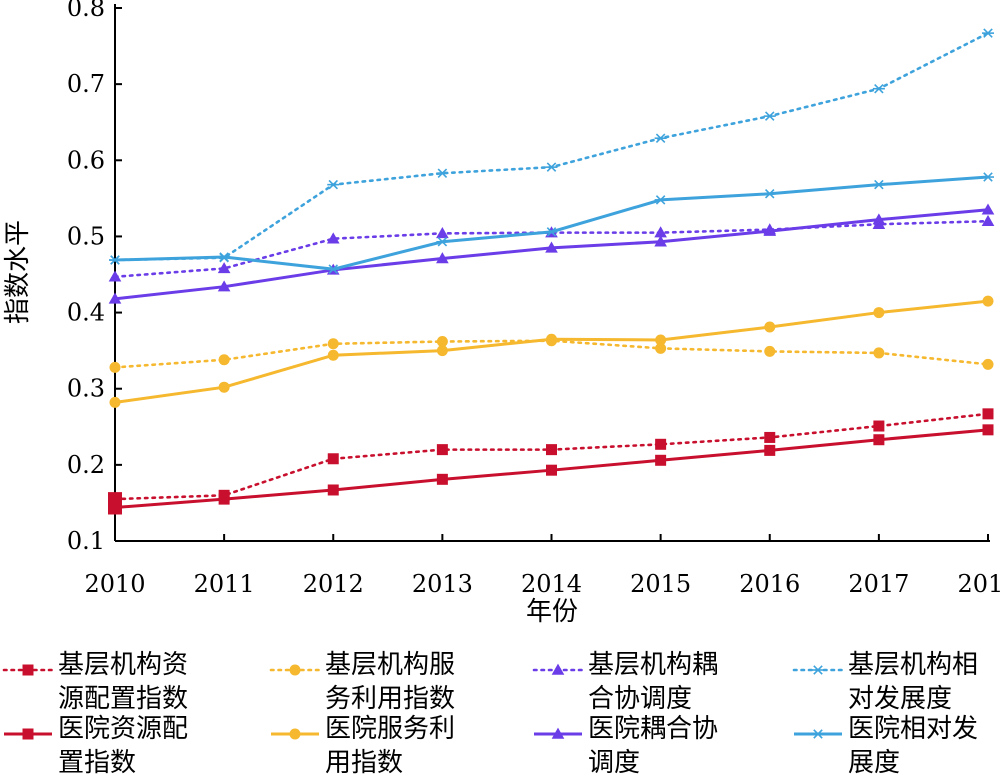  Describe the element at coordinates (900, 699) in the screenshot. I see `legend-label-line: 对发展度` at that location.